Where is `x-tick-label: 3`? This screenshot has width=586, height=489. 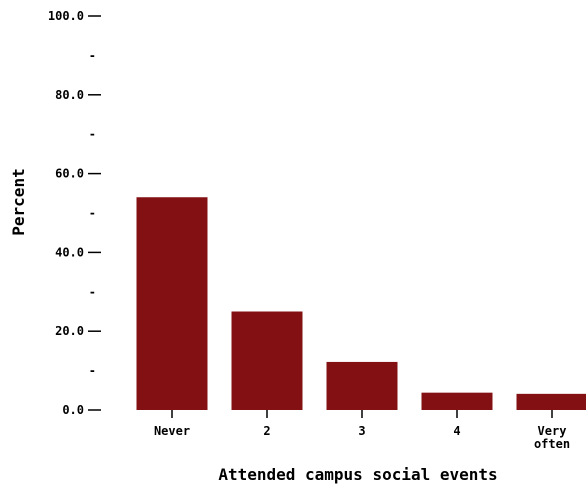
x-tick-label: 3 is located at coordinates (361, 431).